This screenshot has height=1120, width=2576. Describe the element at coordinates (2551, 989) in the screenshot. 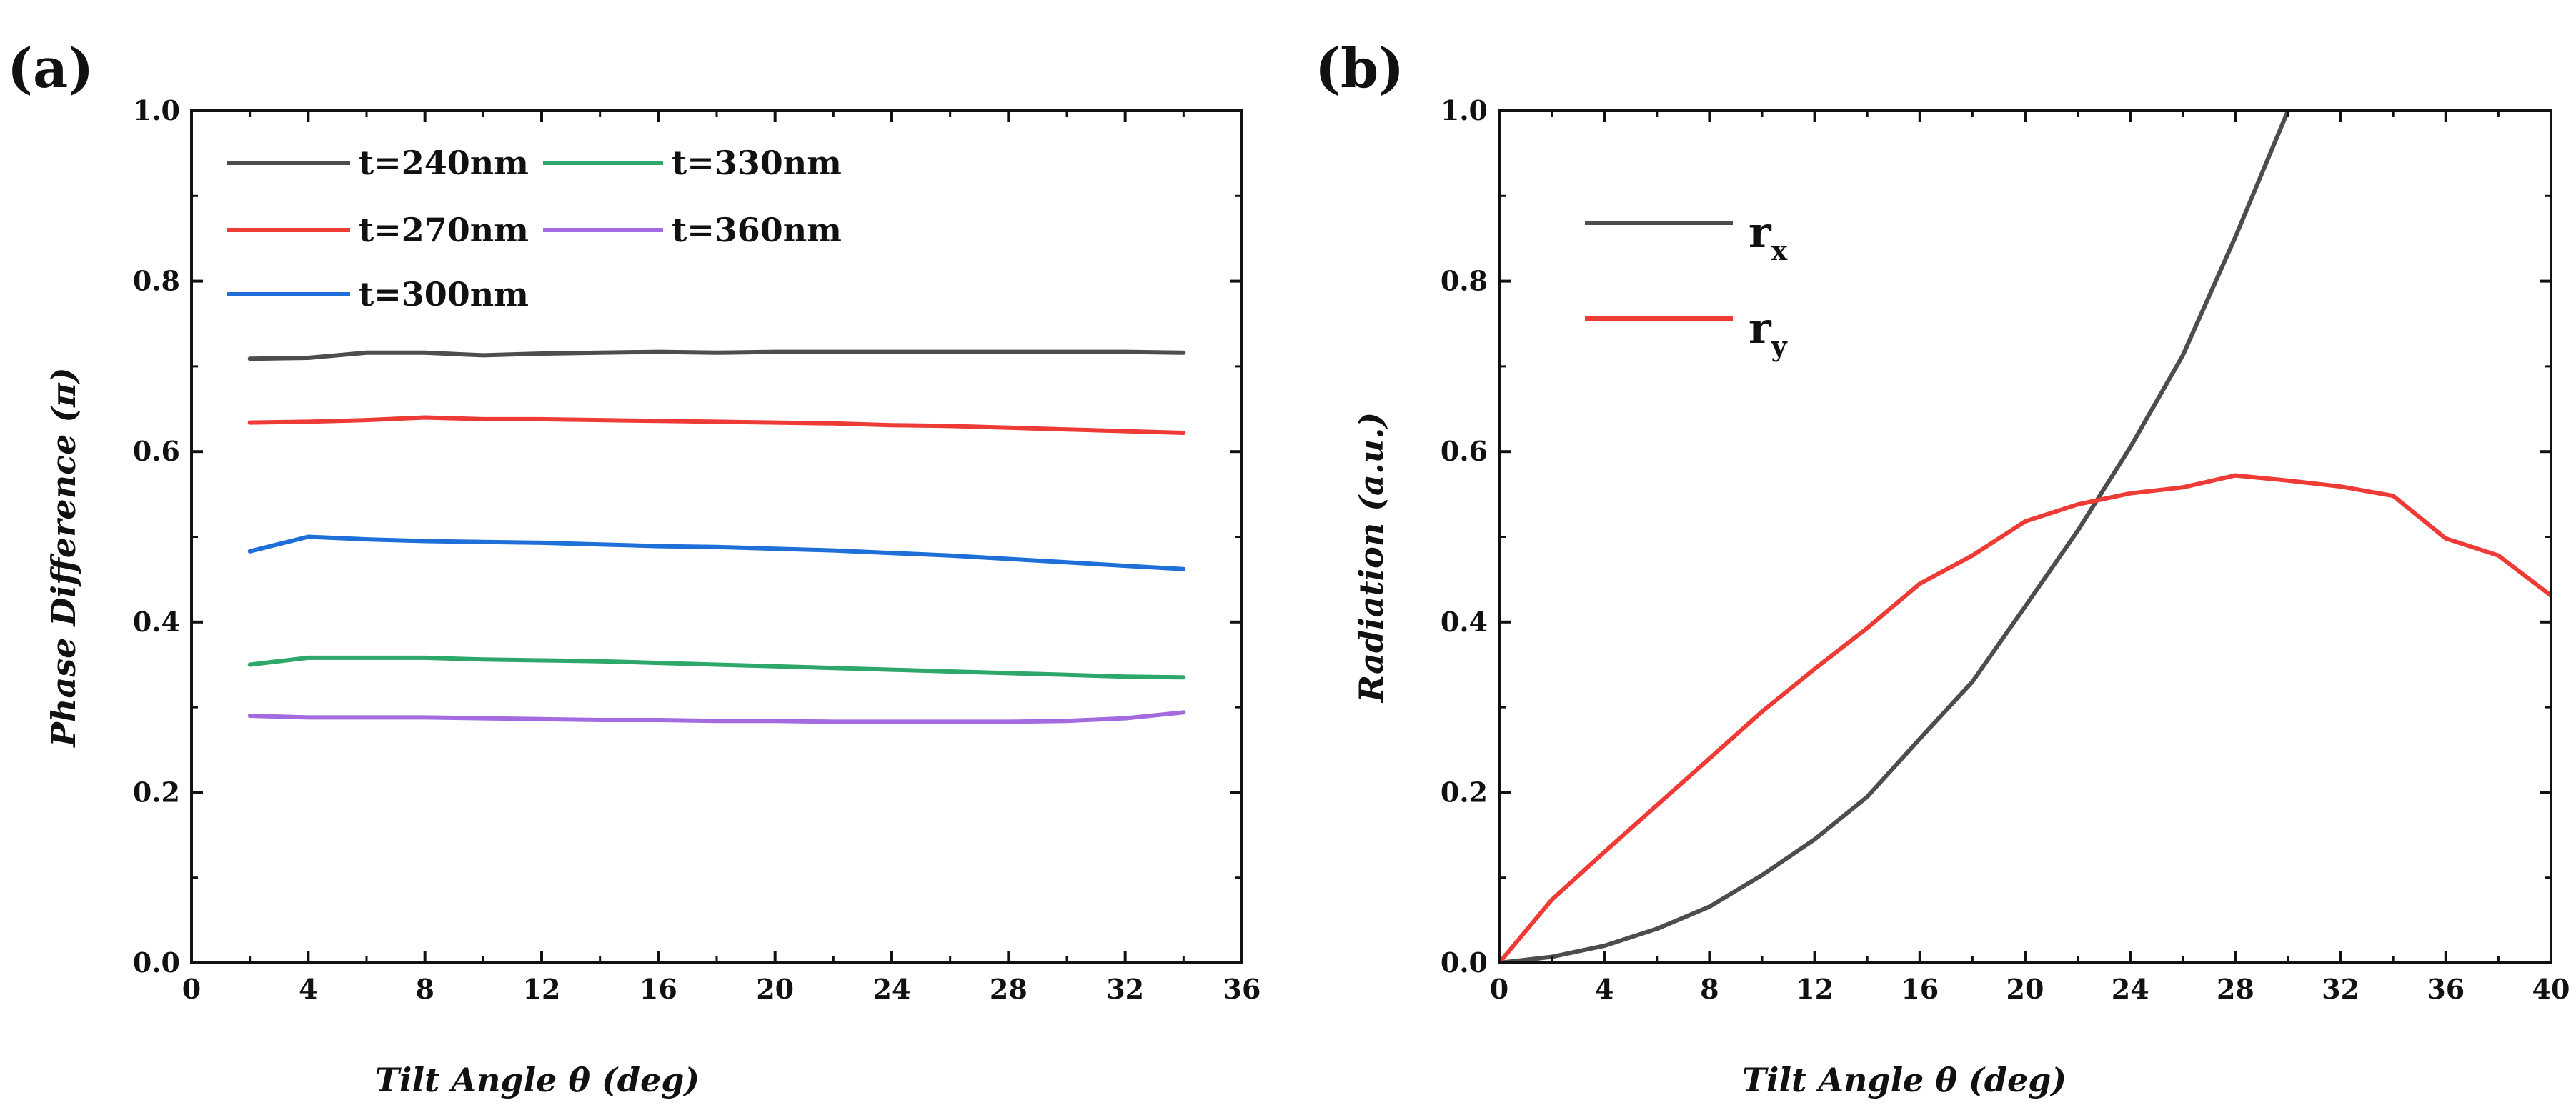

I see `panel-b-x-tick-label: 40` at that location.